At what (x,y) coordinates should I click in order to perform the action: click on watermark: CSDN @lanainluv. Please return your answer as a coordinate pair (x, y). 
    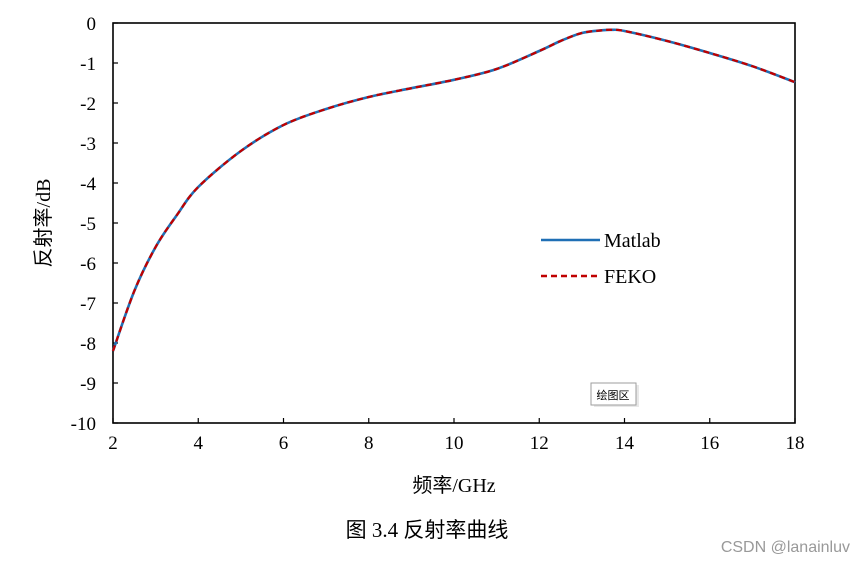
    Looking at the image, I should click on (785, 547).